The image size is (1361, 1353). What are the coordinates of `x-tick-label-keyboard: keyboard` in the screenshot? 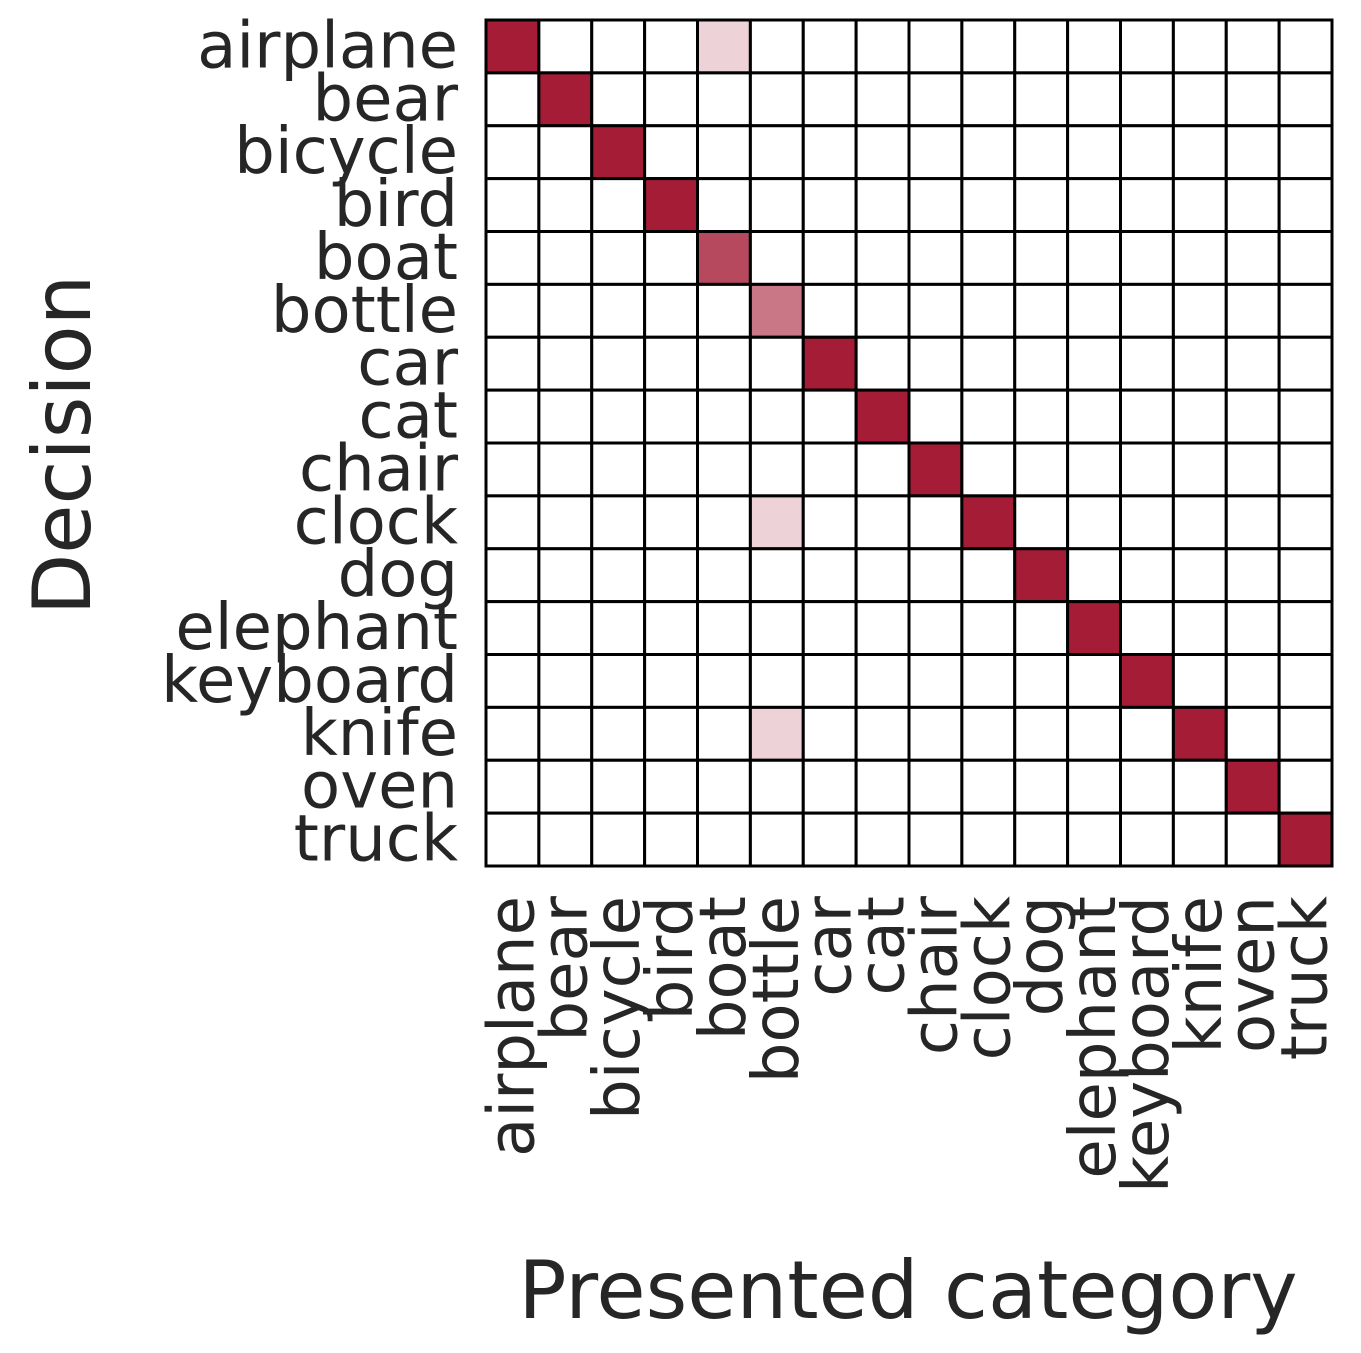 It's located at (1147, 1044).